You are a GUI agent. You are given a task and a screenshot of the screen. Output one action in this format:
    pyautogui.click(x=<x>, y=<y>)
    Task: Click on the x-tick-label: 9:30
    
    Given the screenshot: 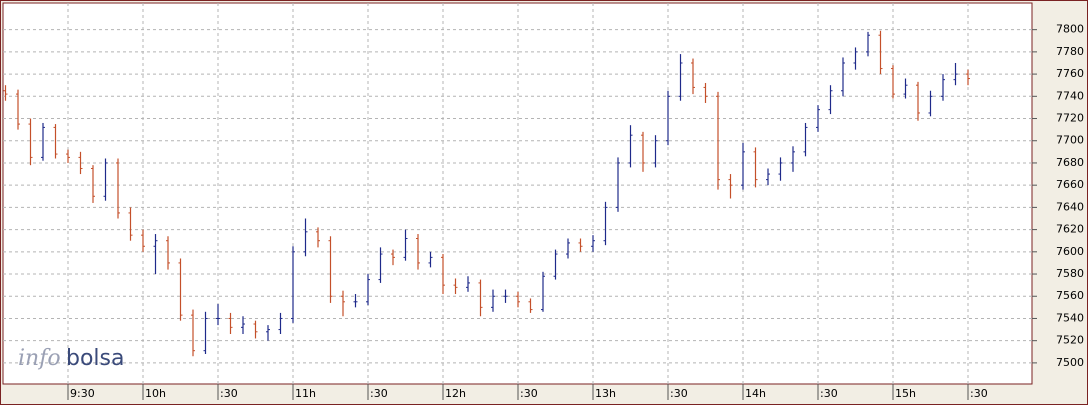 What is the action you would take?
    pyautogui.click(x=82, y=393)
    